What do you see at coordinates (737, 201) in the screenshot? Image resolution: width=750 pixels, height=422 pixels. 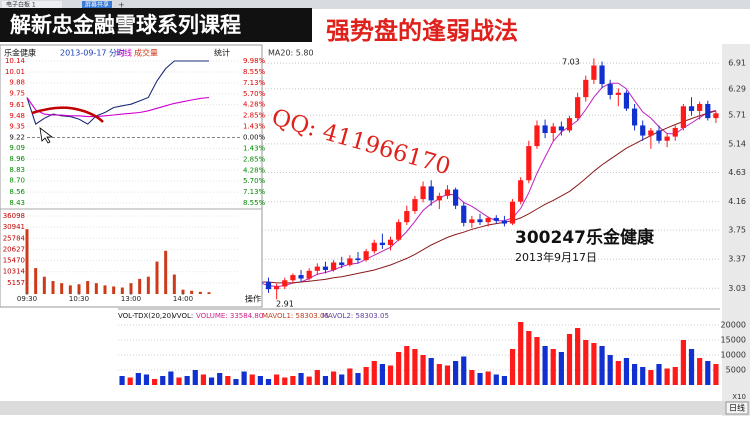 I see `y-tick-label: 4.16` at bounding box center [737, 201].